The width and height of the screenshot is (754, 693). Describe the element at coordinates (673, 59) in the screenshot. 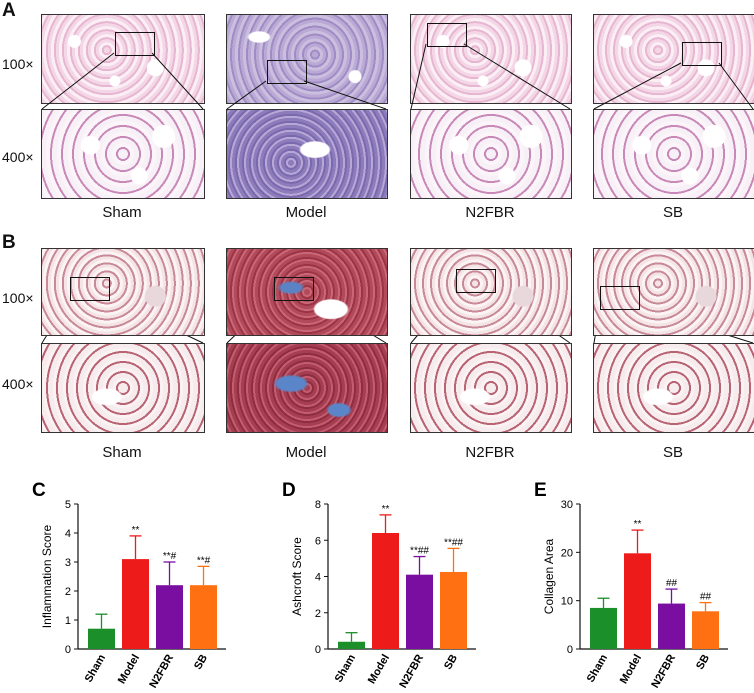

I see `micrograph-a-sb-100x` at that location.